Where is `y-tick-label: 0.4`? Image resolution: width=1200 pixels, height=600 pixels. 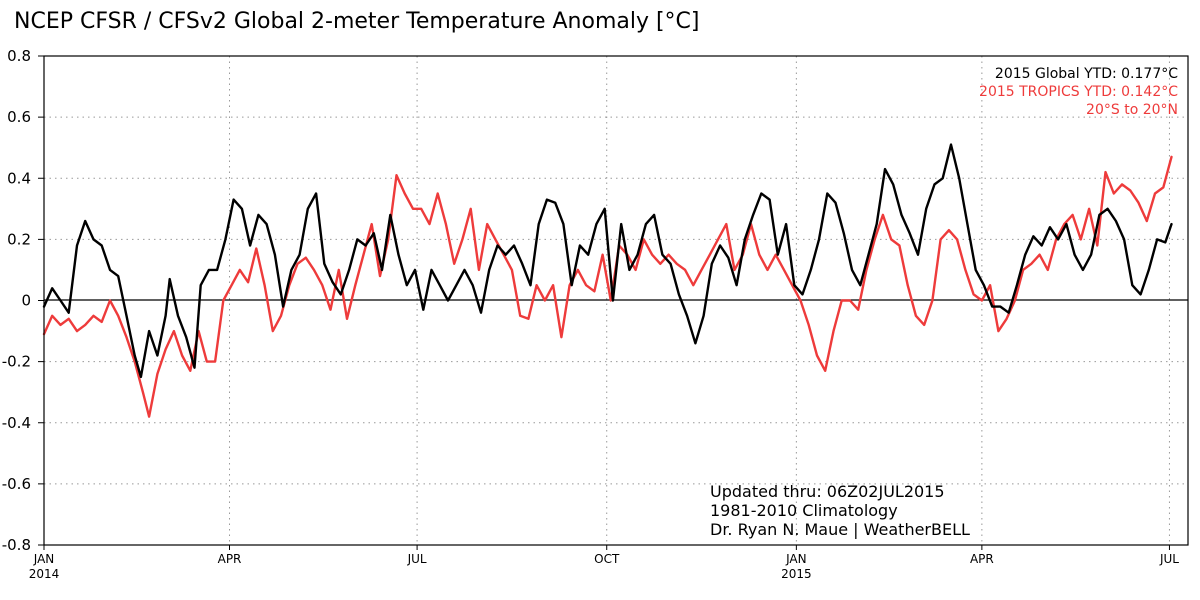
y-tick-label: 0.4 is located at coordinates (19, 178).